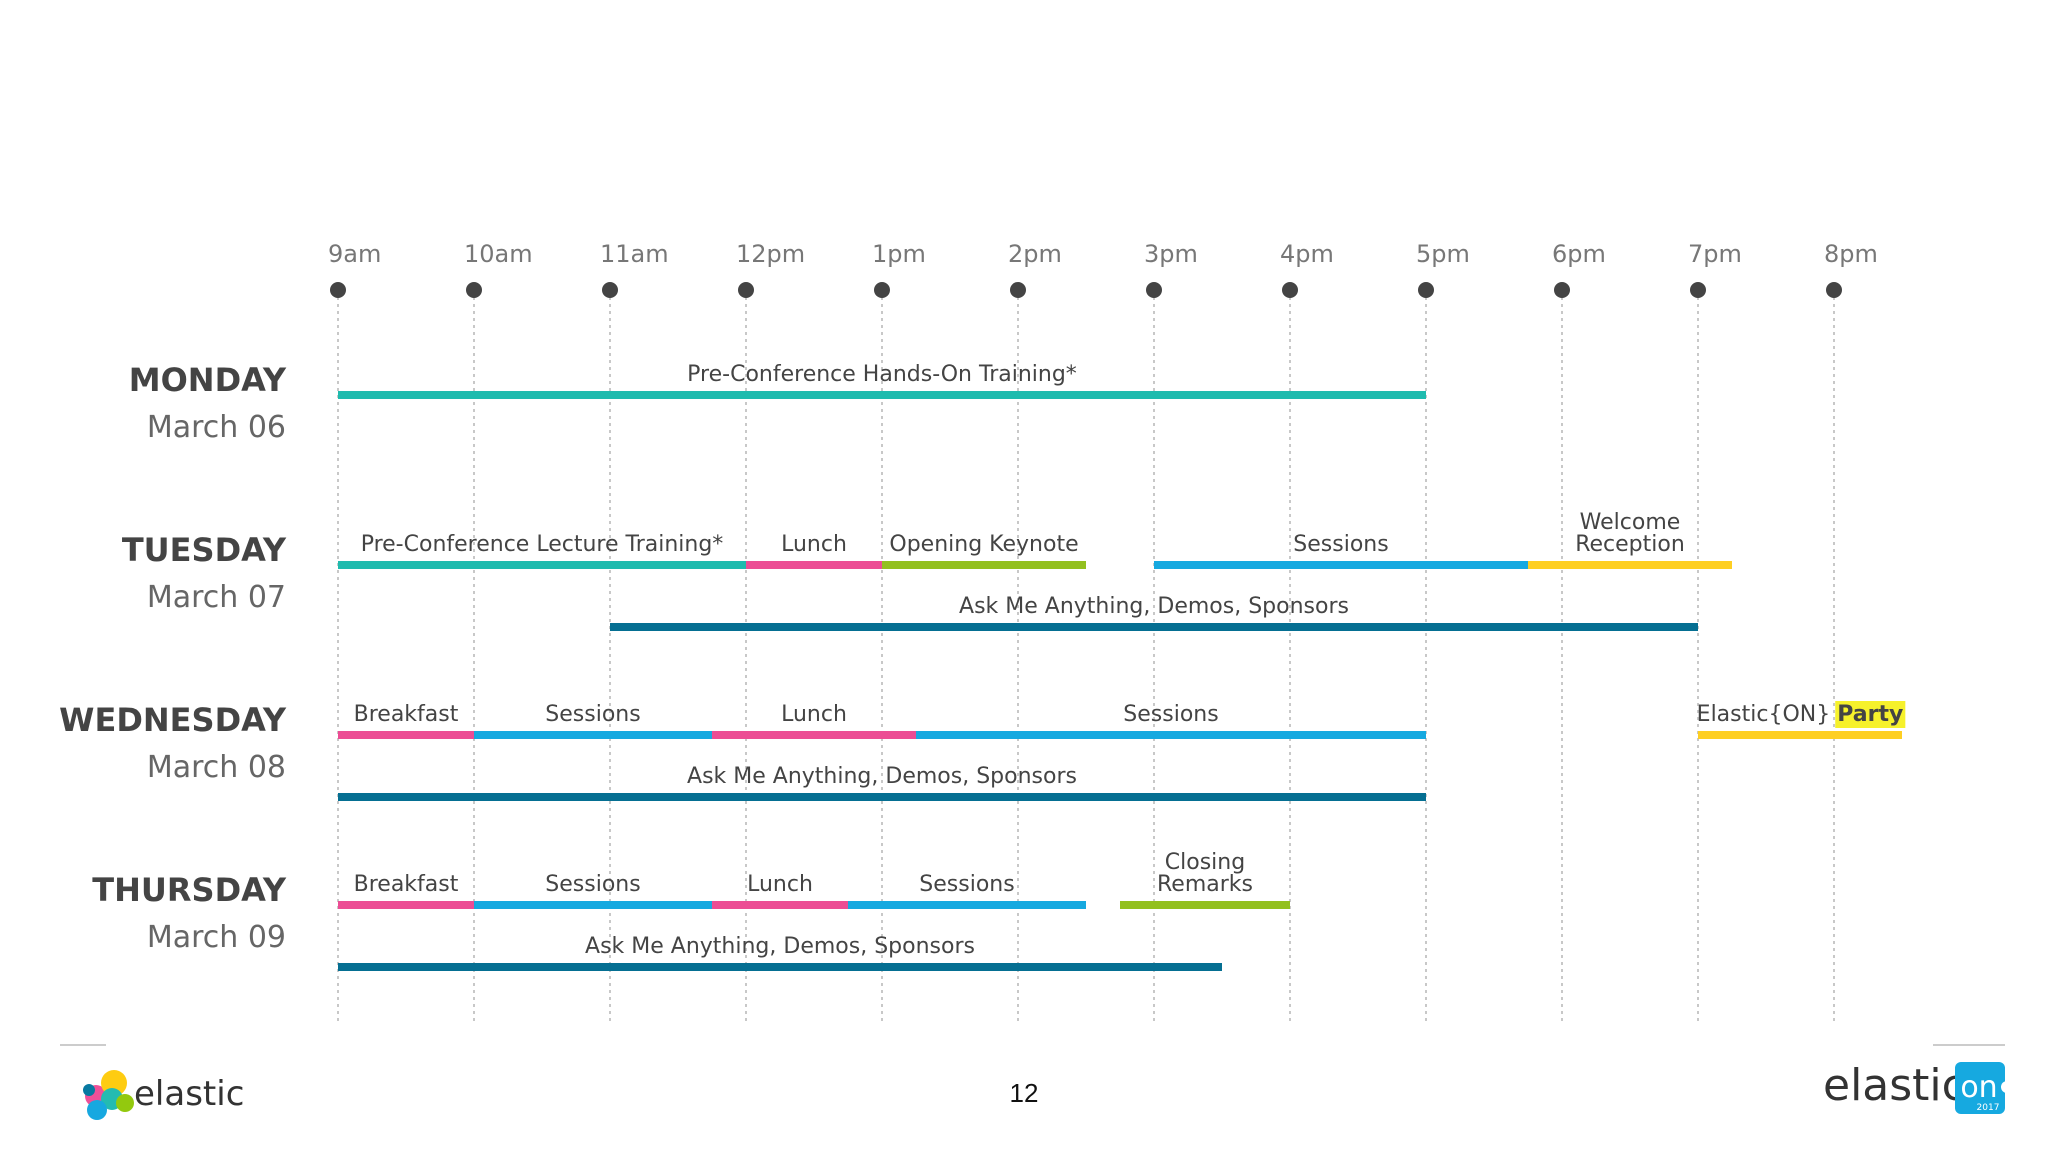  What do you see at coordinates (770, 254) in the screenshot?
I see `hour-label: 12pm` at bounding box center [770, 254].